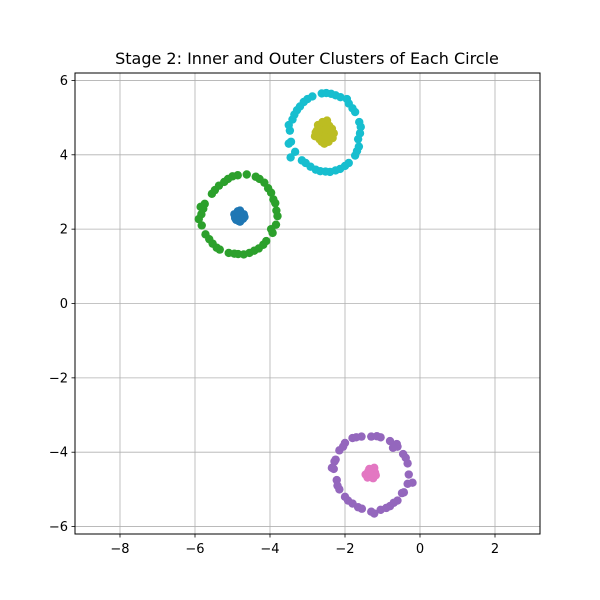 The height and width of the screenshot is (600, 600). Describe the element at coordinates (269, 549) in the screenshot. I see `x-tick-label: −4` at that location.